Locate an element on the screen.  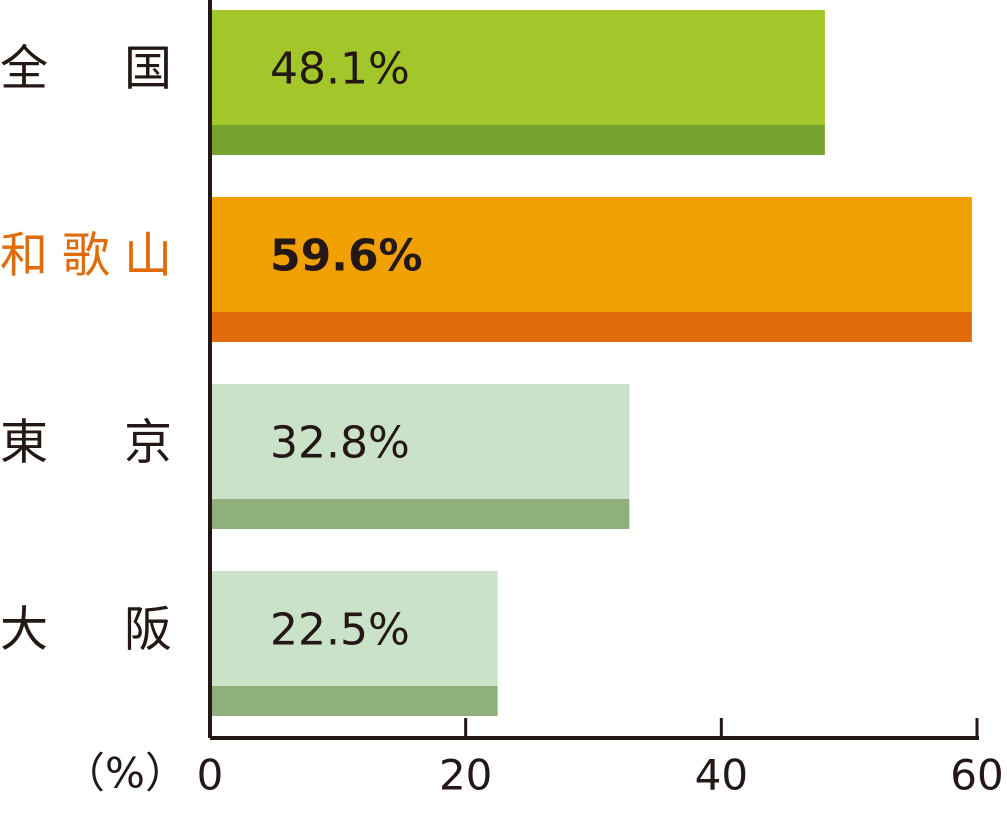
value-label: 22.5% is located at coordinates (340, 630).